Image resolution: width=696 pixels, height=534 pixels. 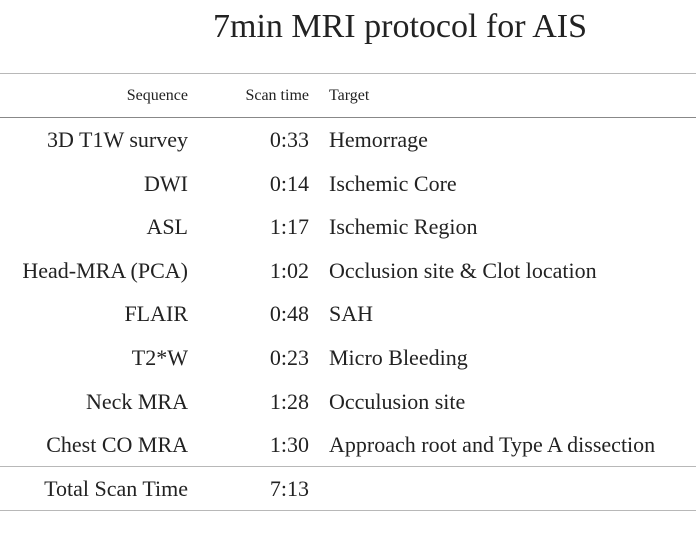 I want to click on cell-target: SAH, so click(x=351, y=314).